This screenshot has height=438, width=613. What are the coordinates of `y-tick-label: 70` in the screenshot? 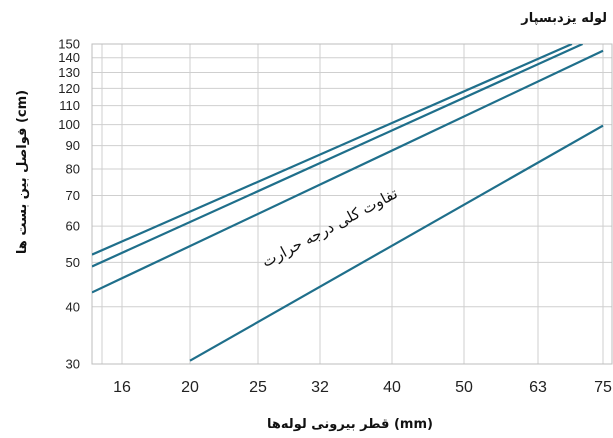 It's located at (73, 195).